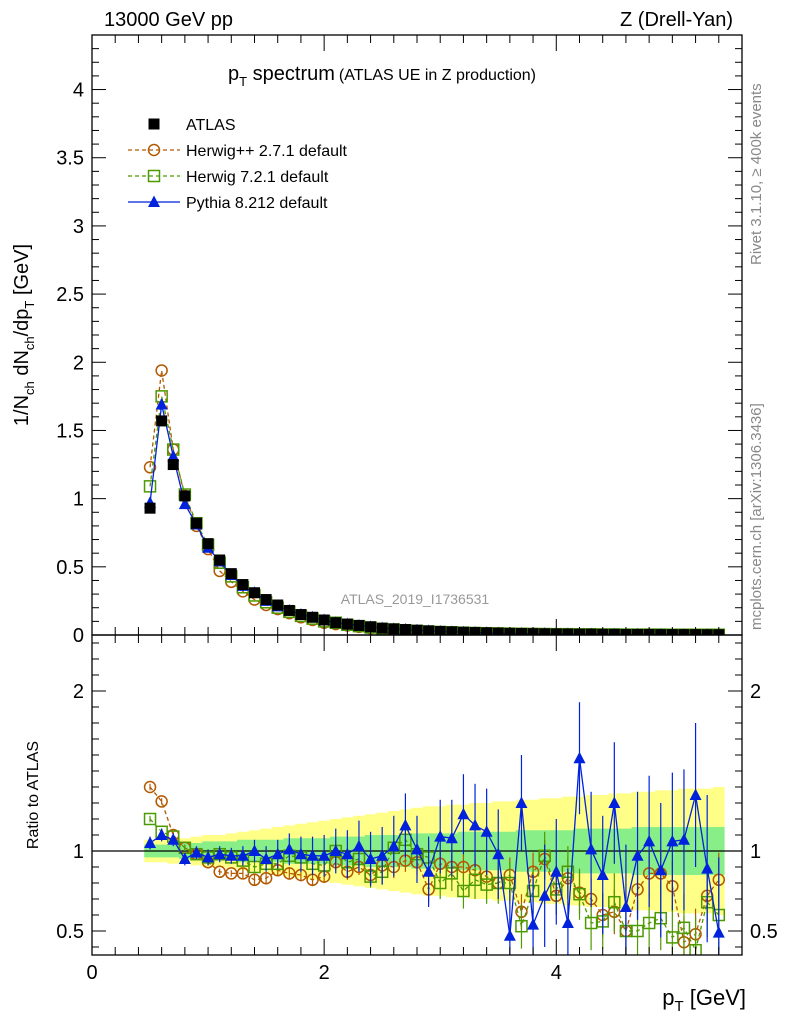 The image size is (786, 1024). I want to click on legend-marker-atlas, so click(154, 124).